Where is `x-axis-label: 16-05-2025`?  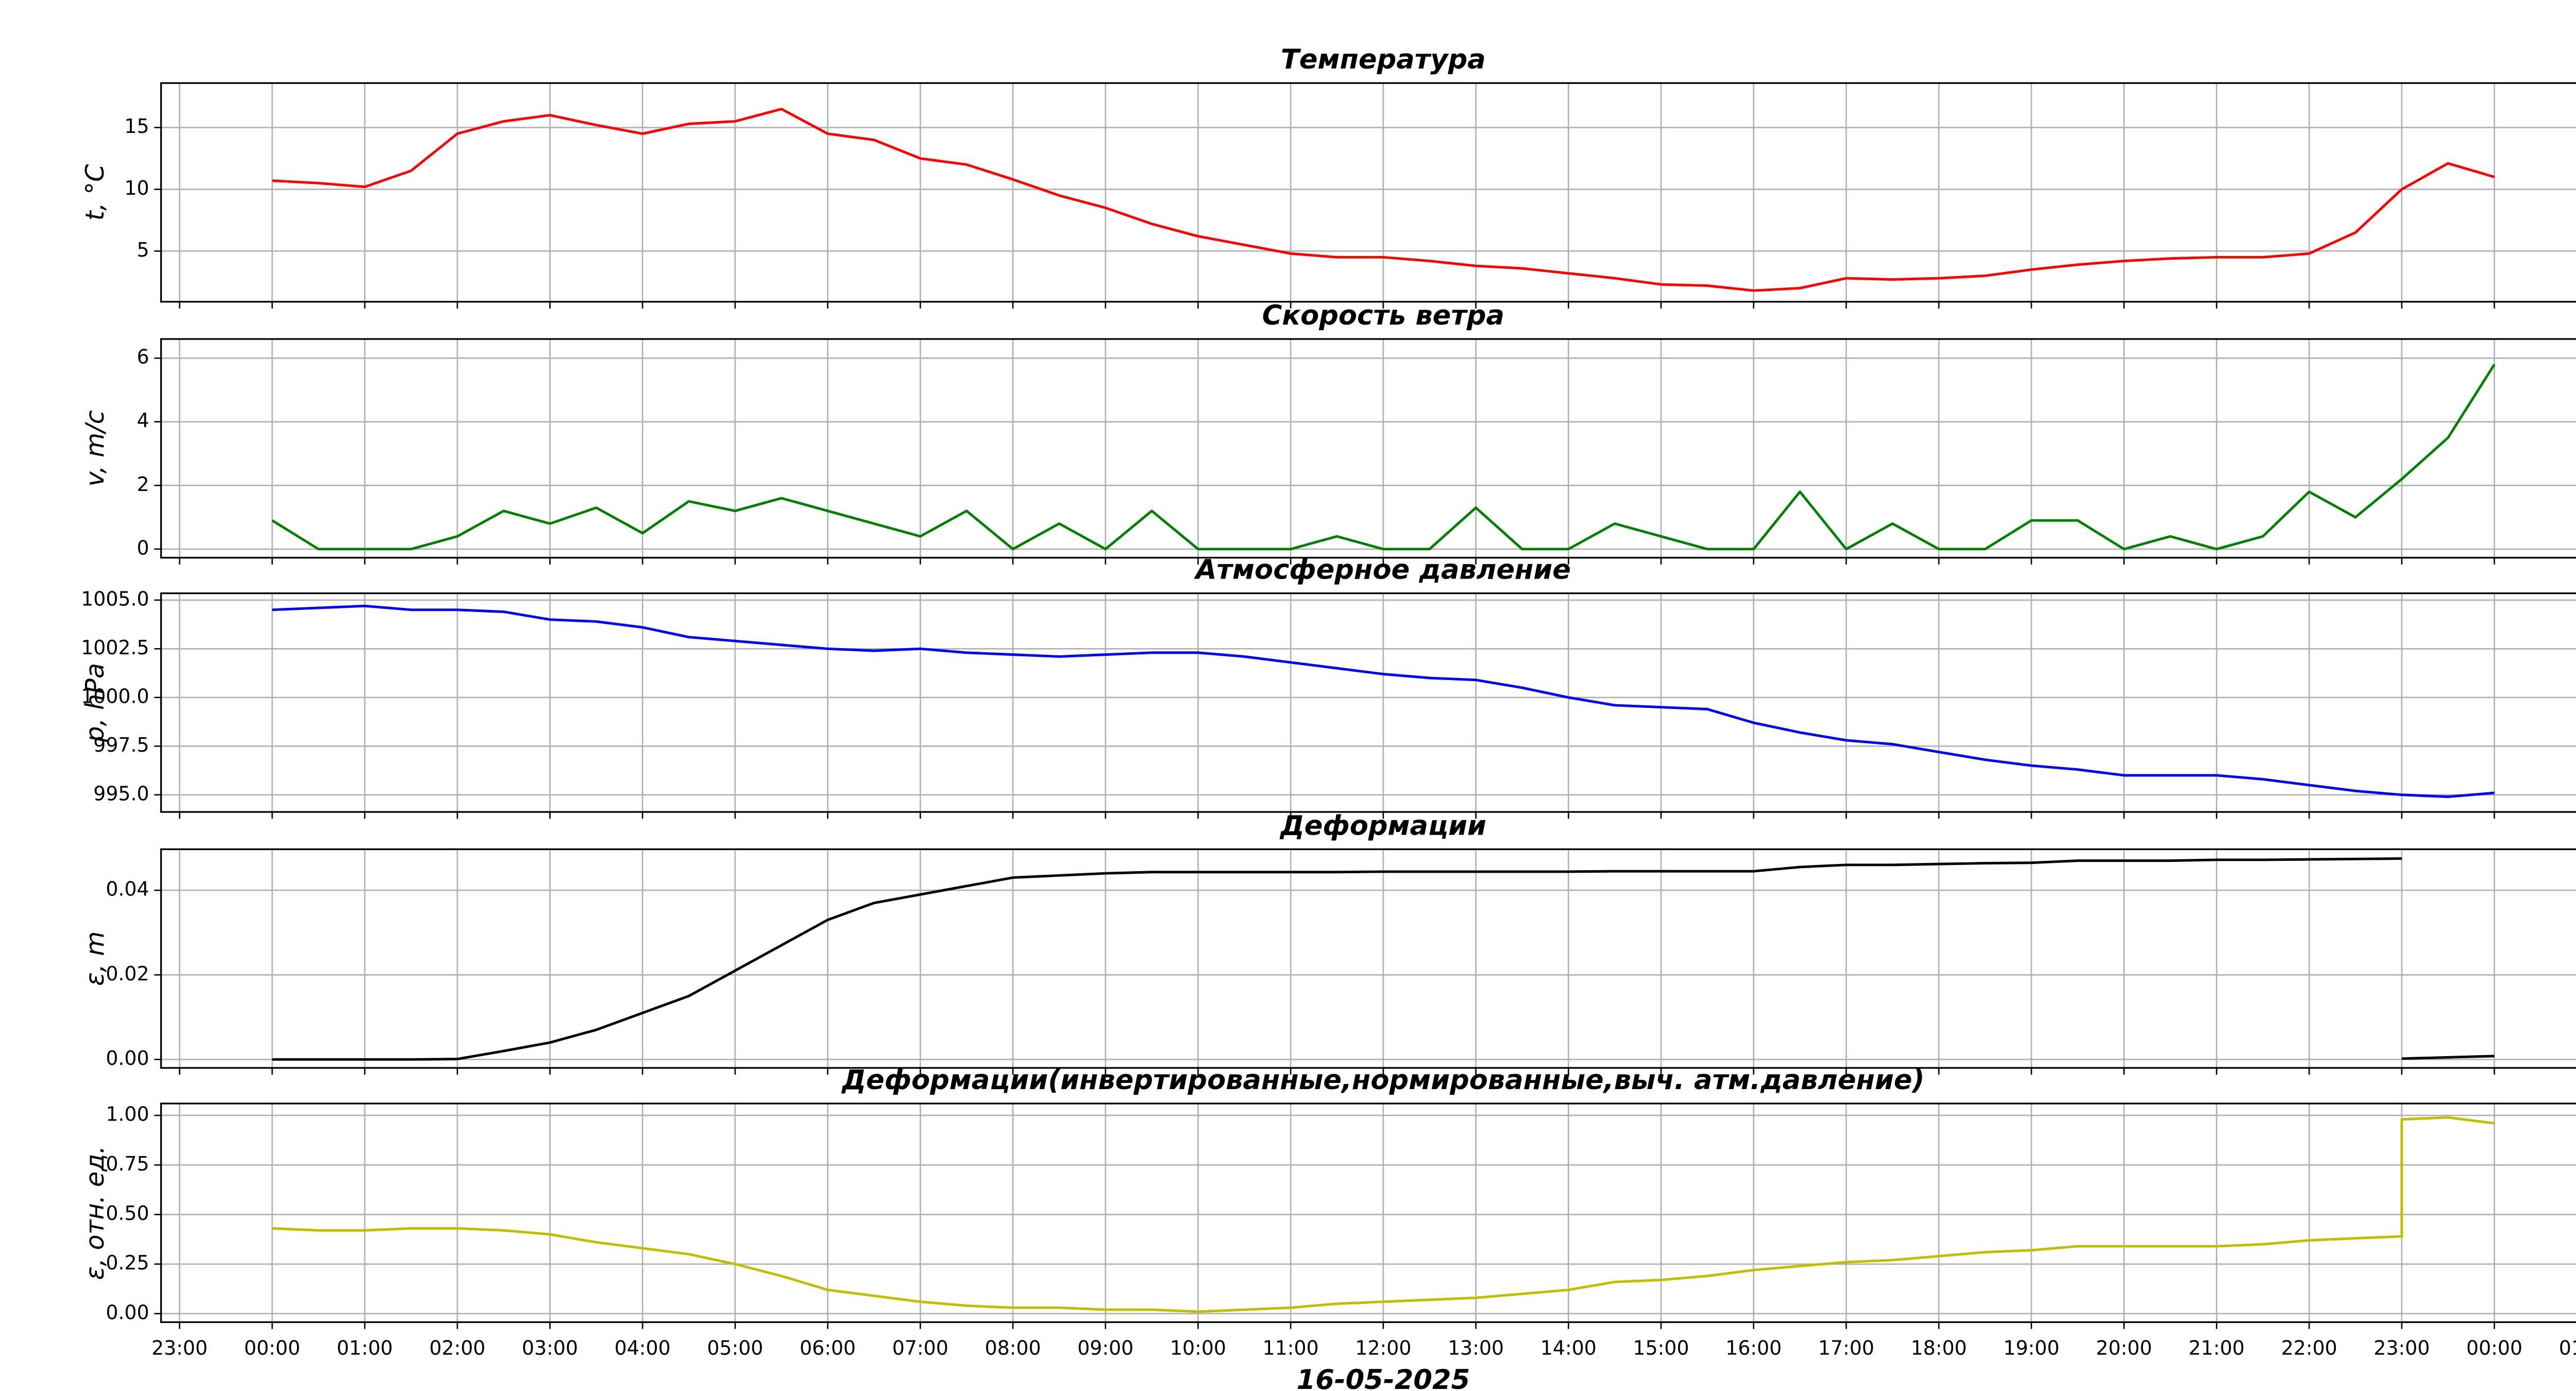 x-axis-label: 16-05-2025 is located at coordinates (1383, 1377).